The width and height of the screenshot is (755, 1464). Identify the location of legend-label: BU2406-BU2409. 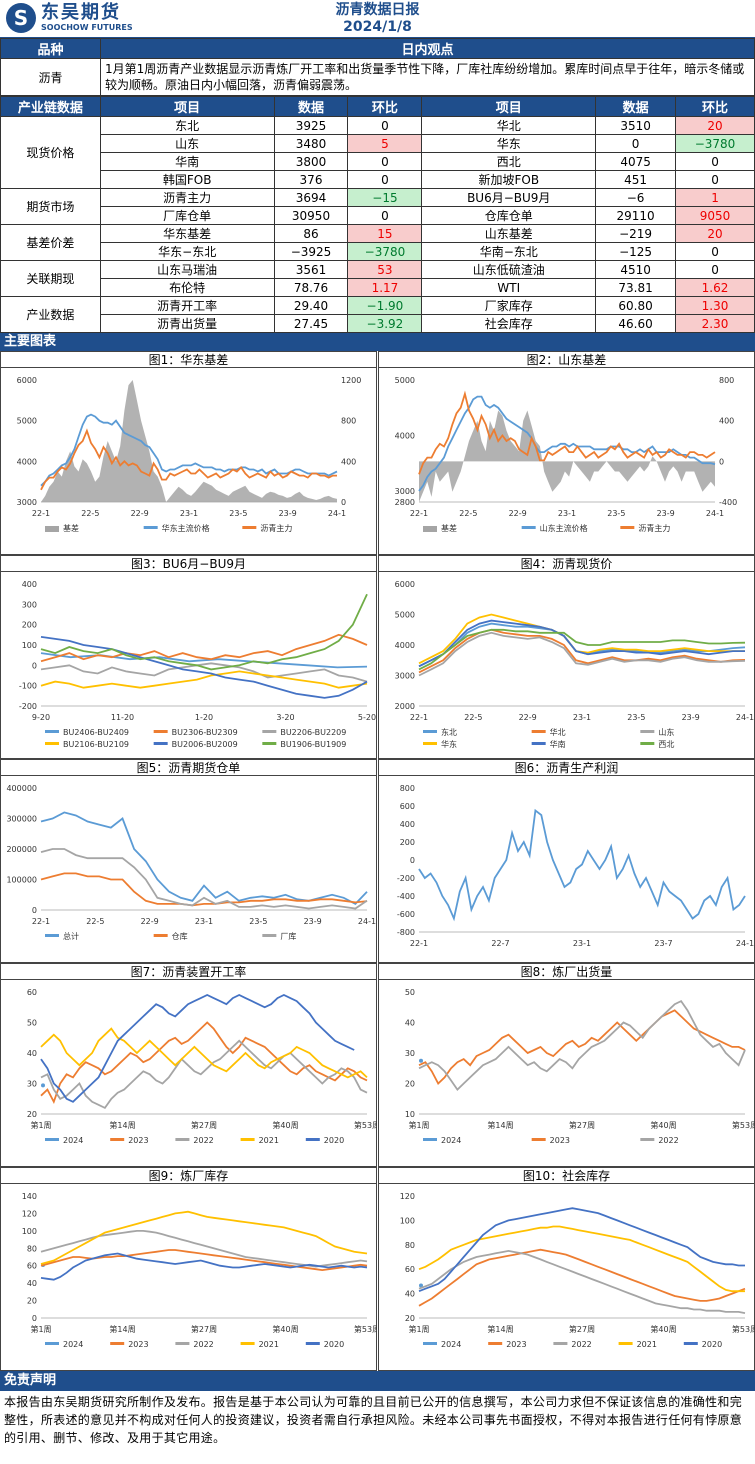
(96, 732).